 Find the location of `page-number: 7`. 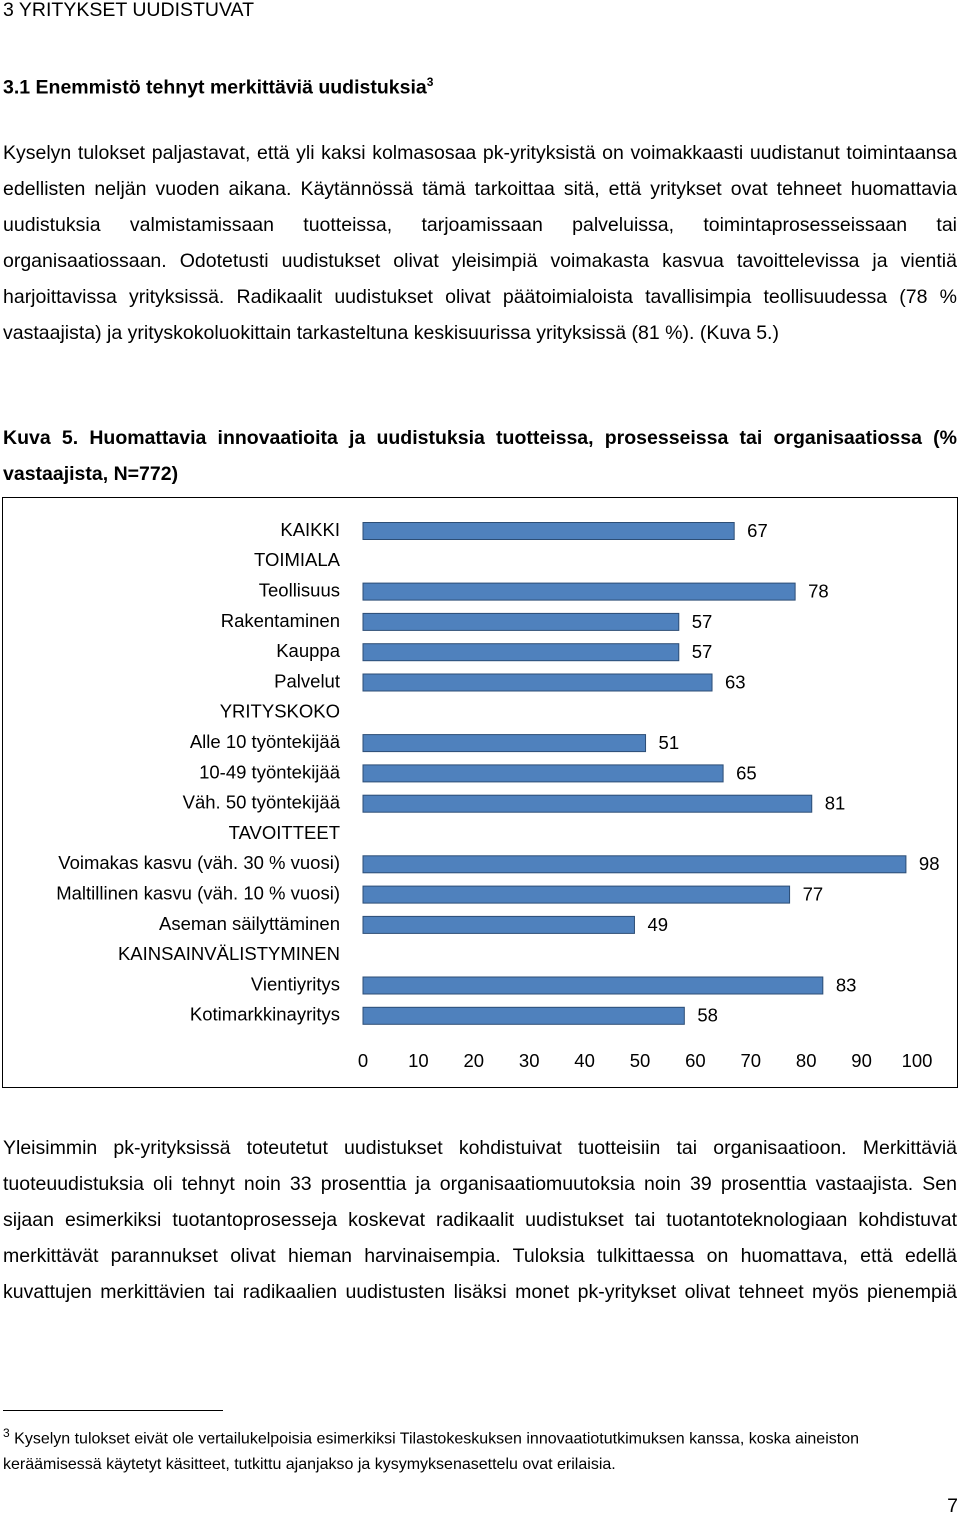

page-number: 7 is located at coordinates (952, 1506).